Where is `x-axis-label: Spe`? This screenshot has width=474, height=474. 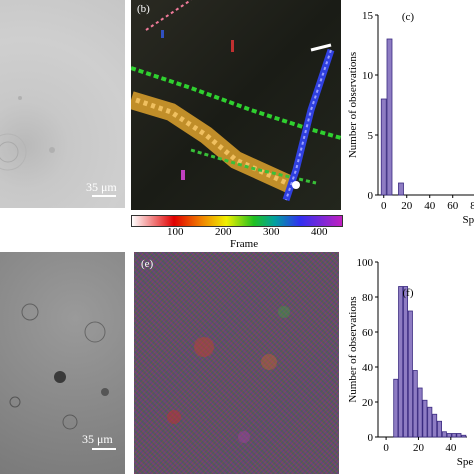 x-axis-label: Spe is located at coordinates (465, 462).